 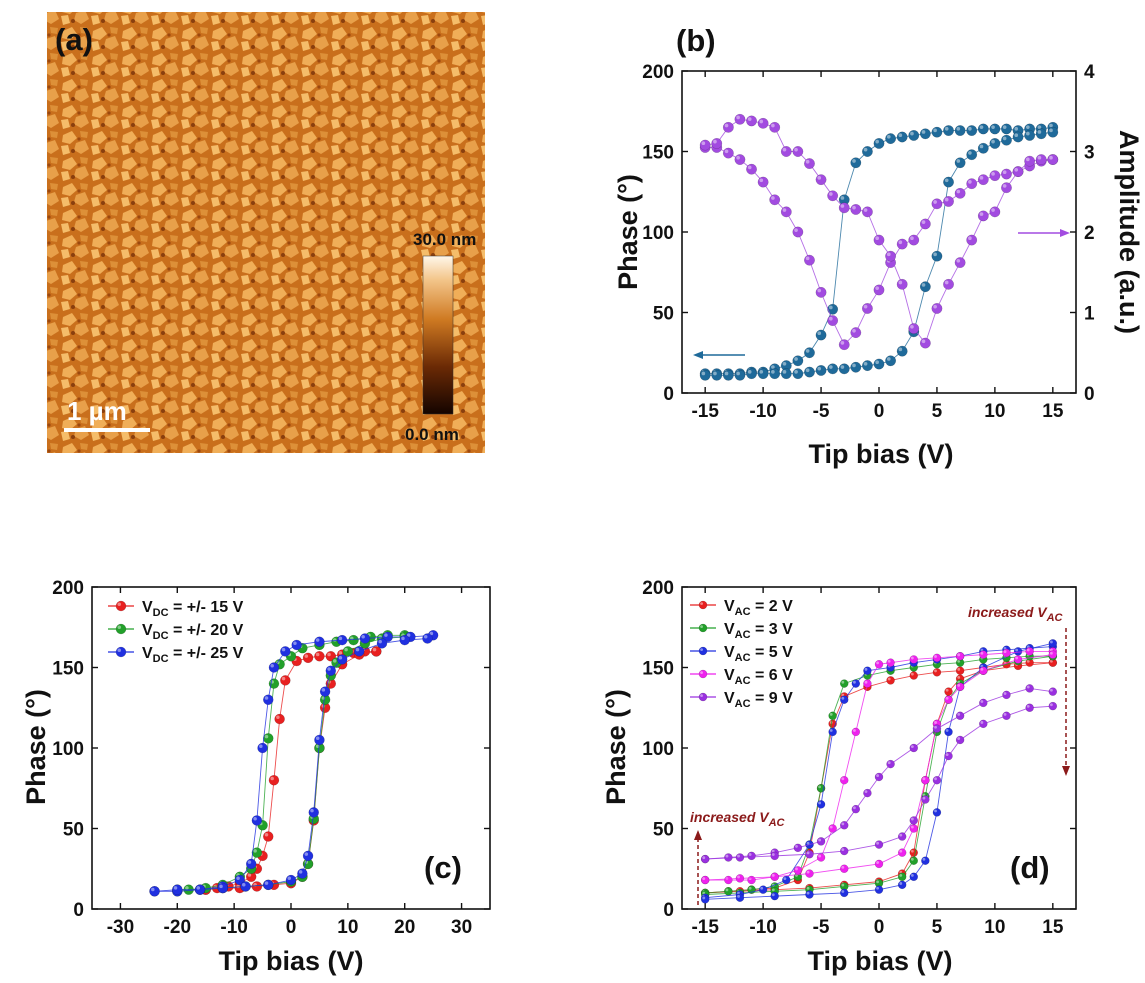 I want to click on y-tick-label: 0, so click(x=668, y=910).